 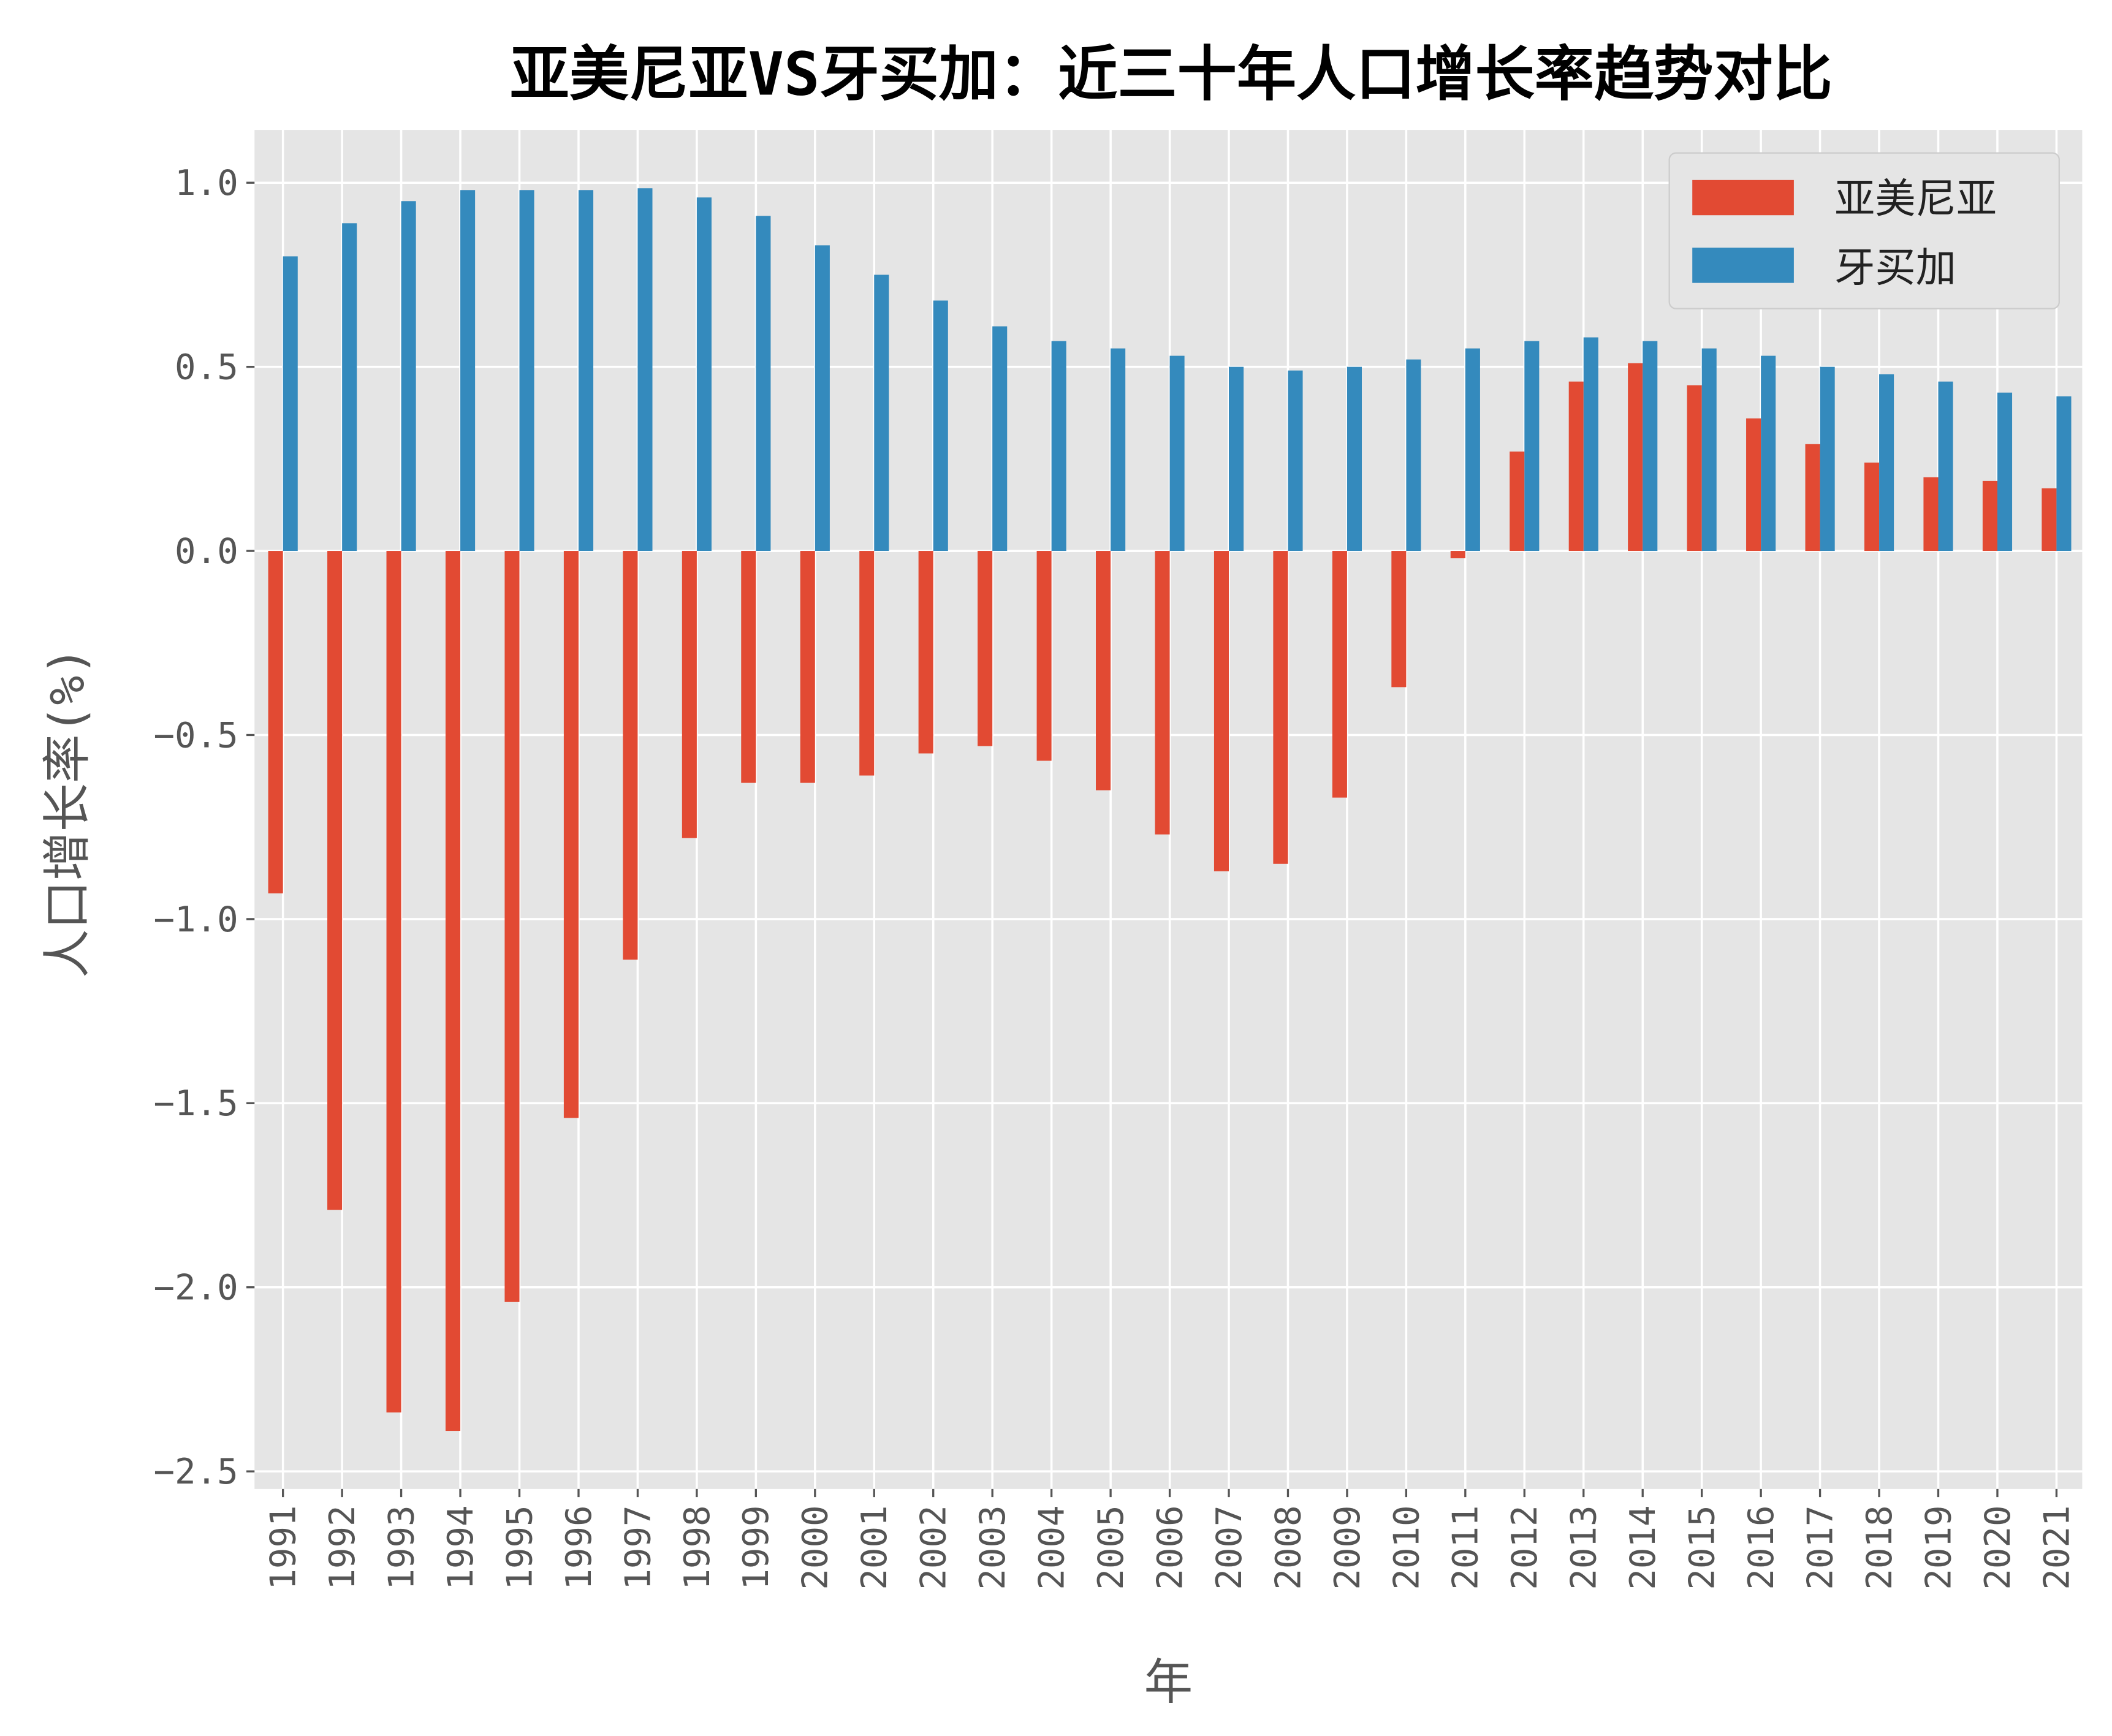 What do you see at coordinates (1288, 1548) in the screenshot?
I see `x-tick-label: 2008` at bounding box center [1288, 1548].